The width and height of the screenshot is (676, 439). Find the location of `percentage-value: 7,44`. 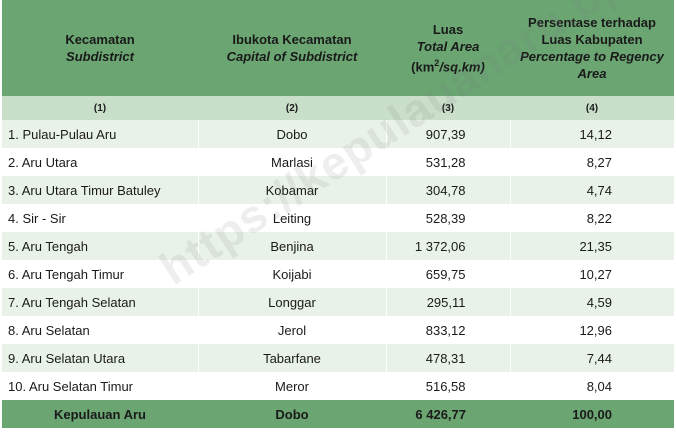

percentage-value: 7,44 is located at coordinates (591, 358).